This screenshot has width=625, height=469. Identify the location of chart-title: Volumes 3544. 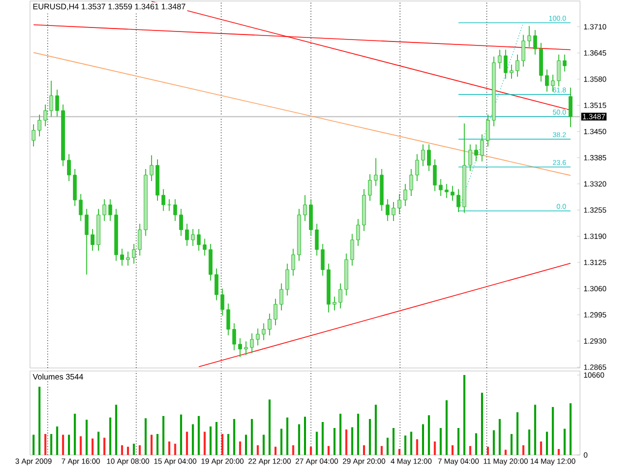
(58, 377).